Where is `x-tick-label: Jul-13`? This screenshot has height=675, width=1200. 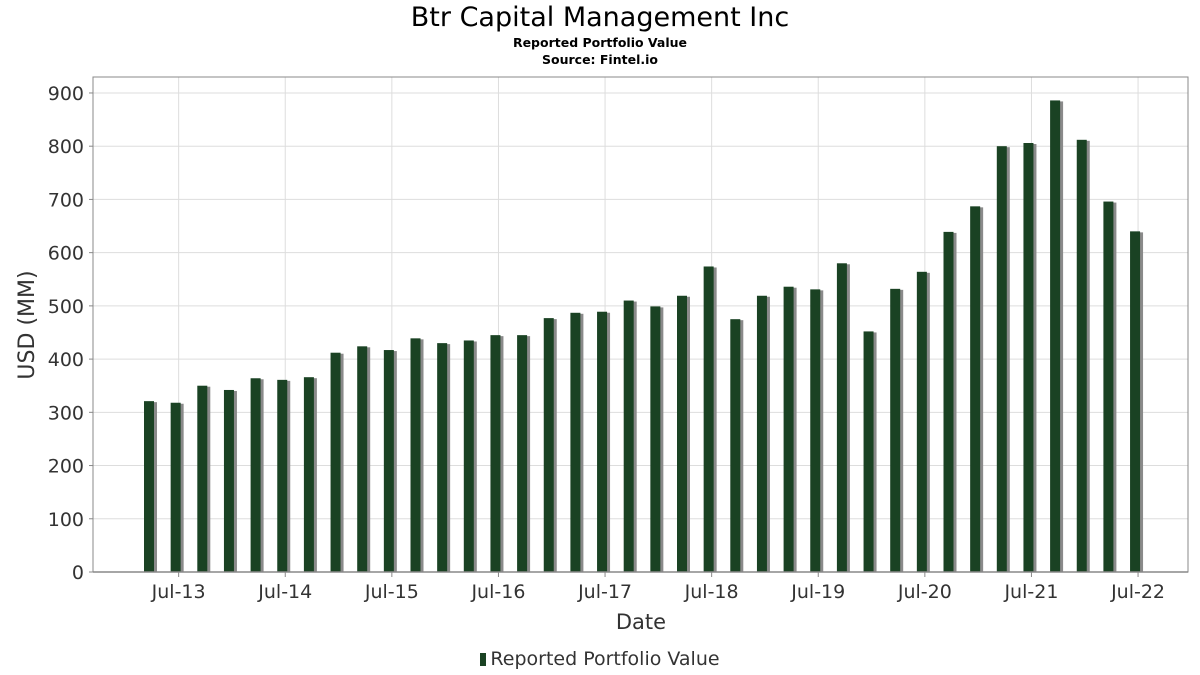 x-tick-label: Jul-13 is located at coordinates (178, 592).